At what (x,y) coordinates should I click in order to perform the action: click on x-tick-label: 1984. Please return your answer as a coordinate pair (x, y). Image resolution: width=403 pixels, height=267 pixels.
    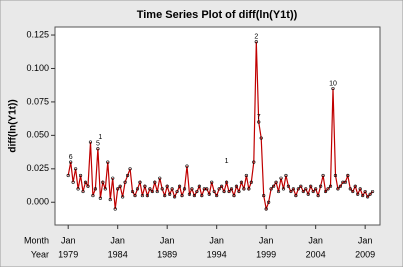
    Looking at the image, I should click on (118, 254).